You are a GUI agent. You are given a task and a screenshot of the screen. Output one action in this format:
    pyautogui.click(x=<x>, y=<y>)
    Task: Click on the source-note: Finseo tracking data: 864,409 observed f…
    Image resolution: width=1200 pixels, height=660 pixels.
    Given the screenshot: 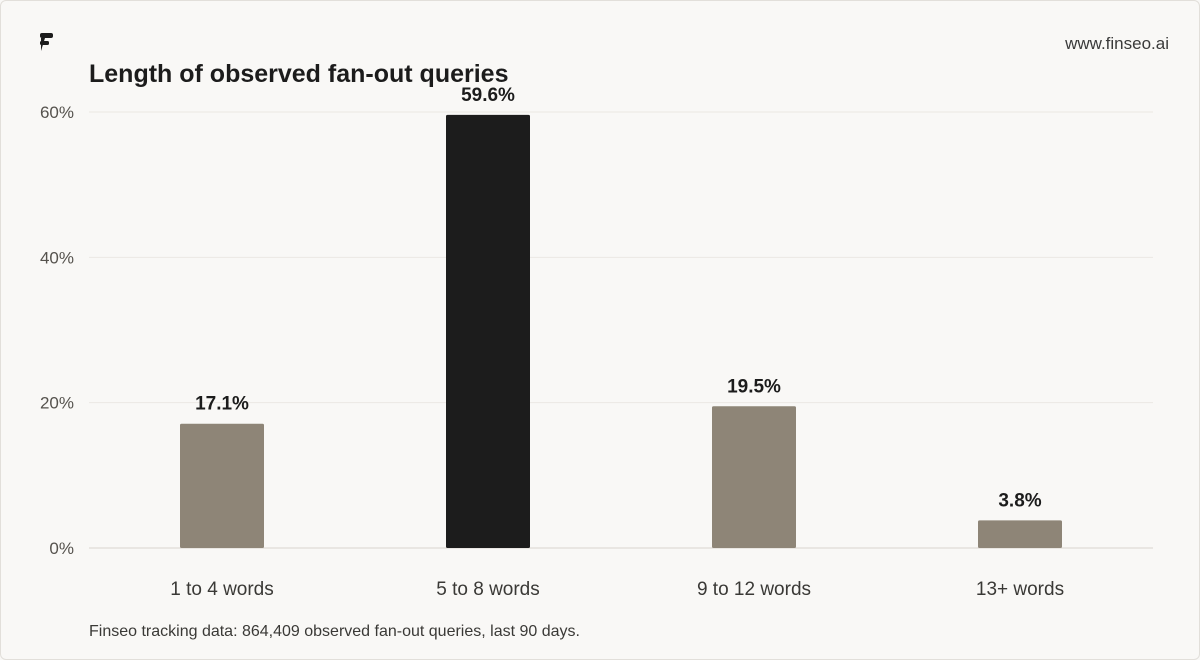 What is the action you would take?
    pyautogui.click(x=334, y=631)
    